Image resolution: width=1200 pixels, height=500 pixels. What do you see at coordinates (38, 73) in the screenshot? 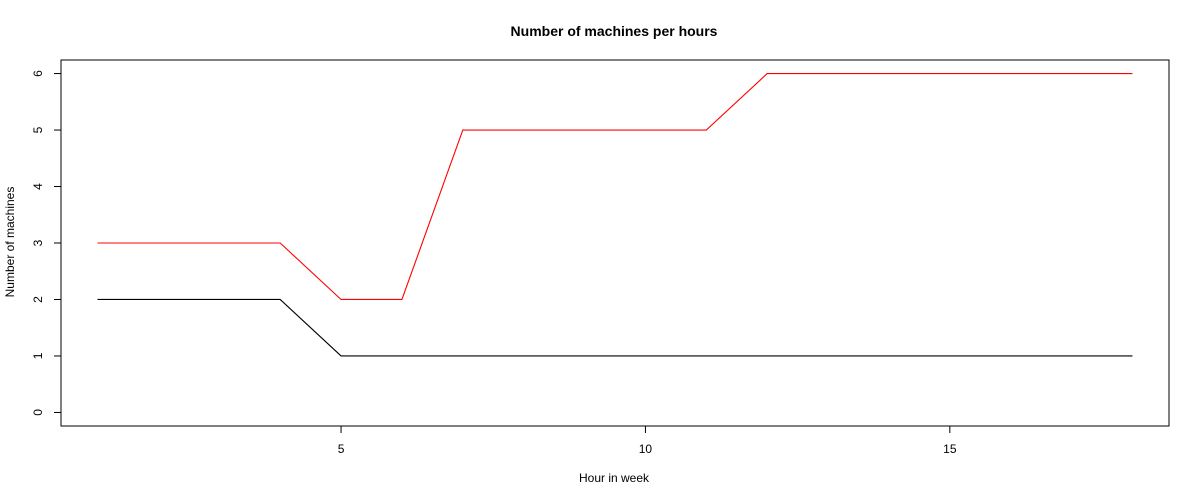
I see `y-tick-label: 6` at bounding box center [38, 73].